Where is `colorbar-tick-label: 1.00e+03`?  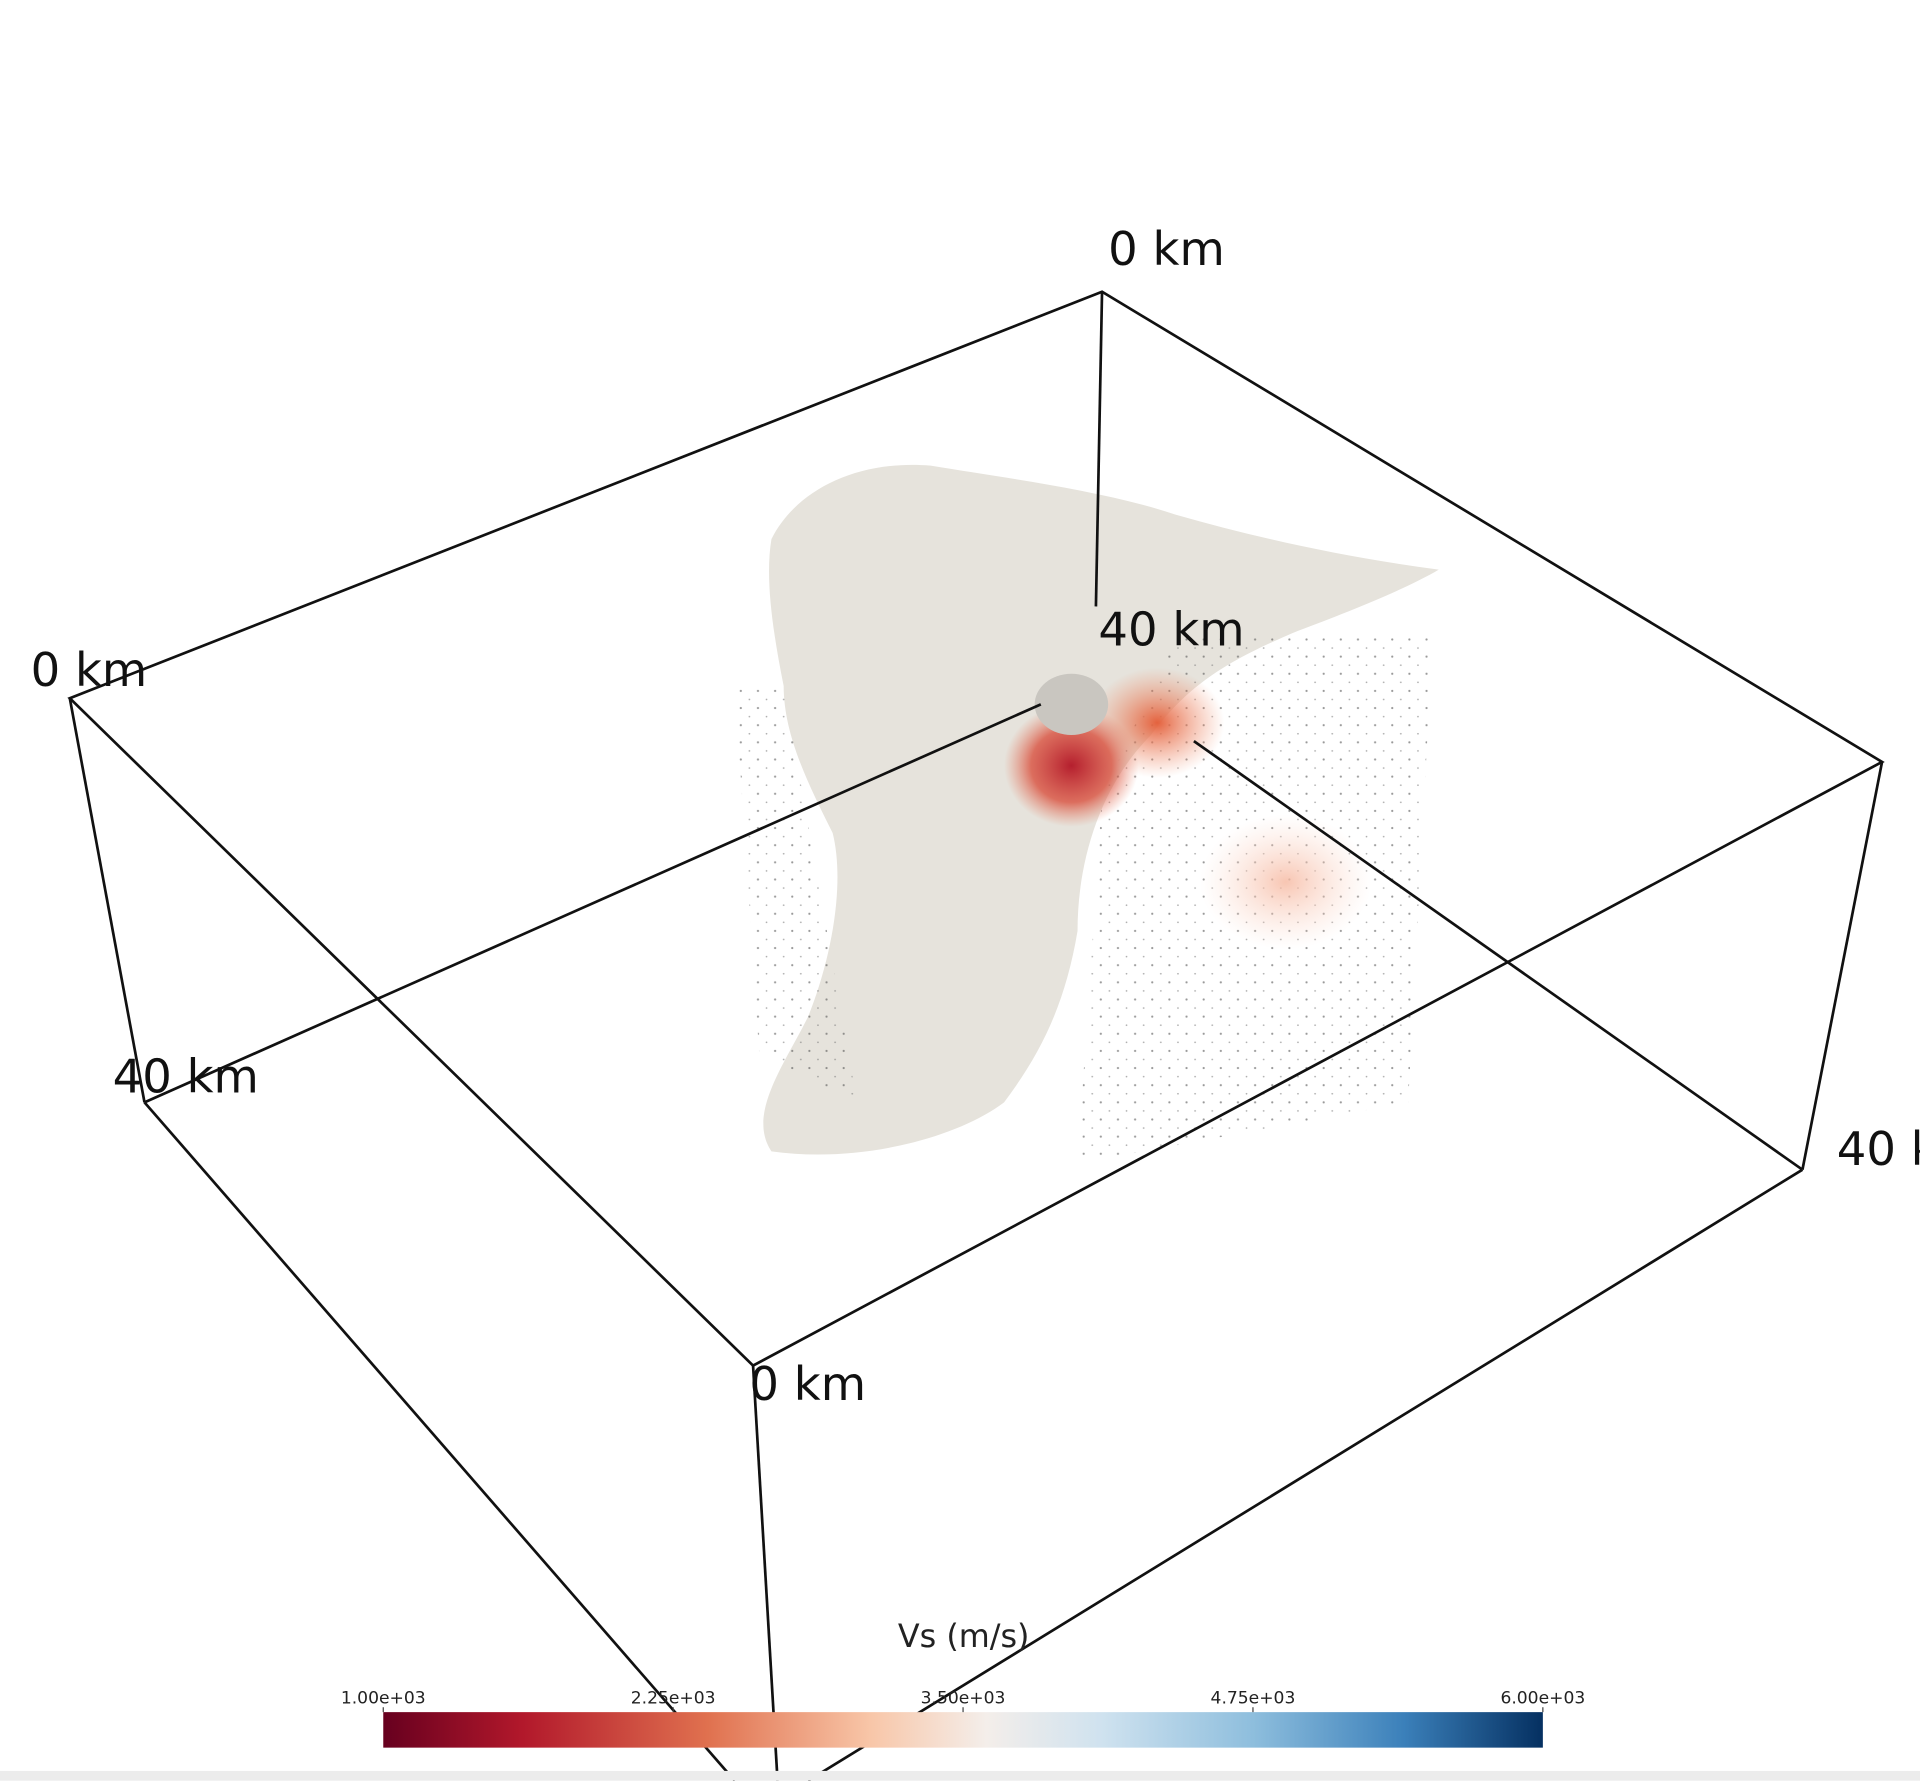
colorbar-tick-label: 1.00e+03 is located at coordinates (383, 1699).